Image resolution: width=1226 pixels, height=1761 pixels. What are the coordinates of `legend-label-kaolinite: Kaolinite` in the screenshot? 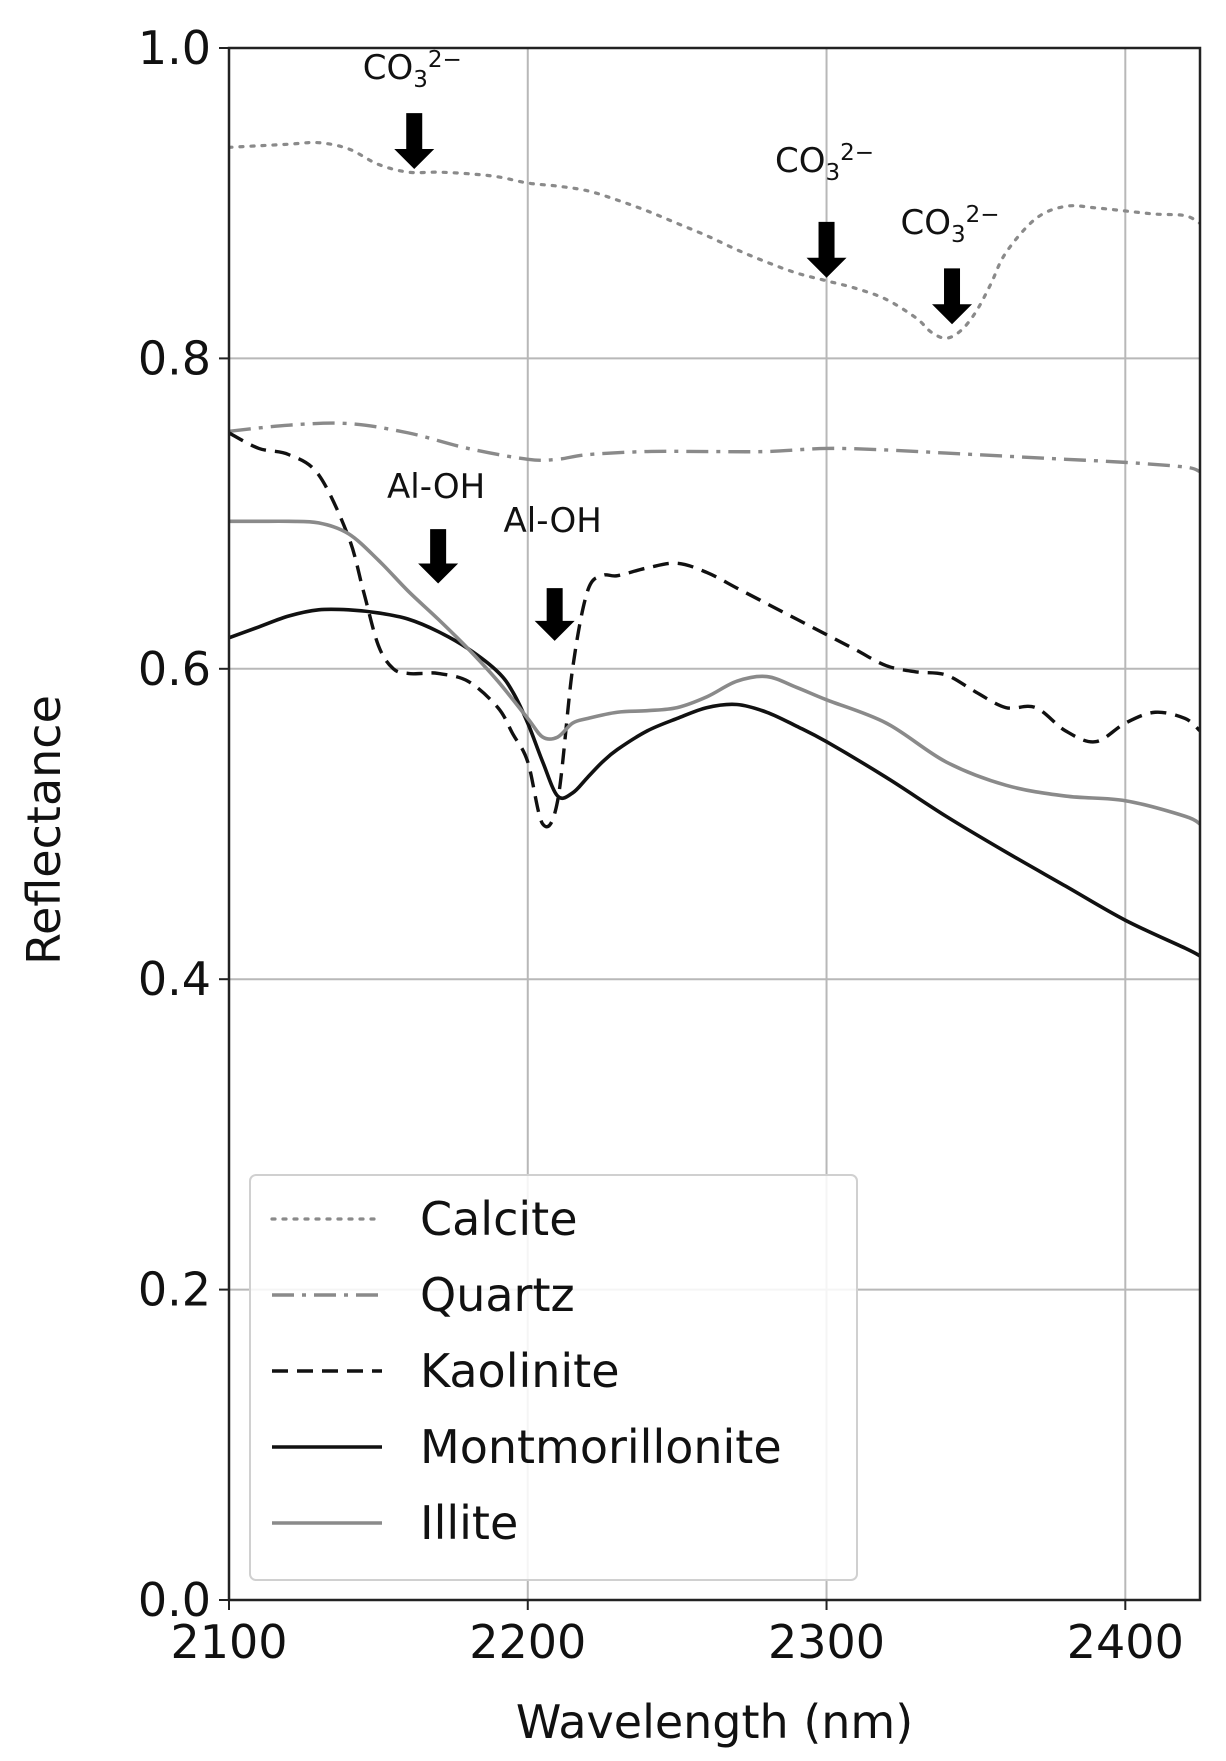 It's located at (520, 1371).